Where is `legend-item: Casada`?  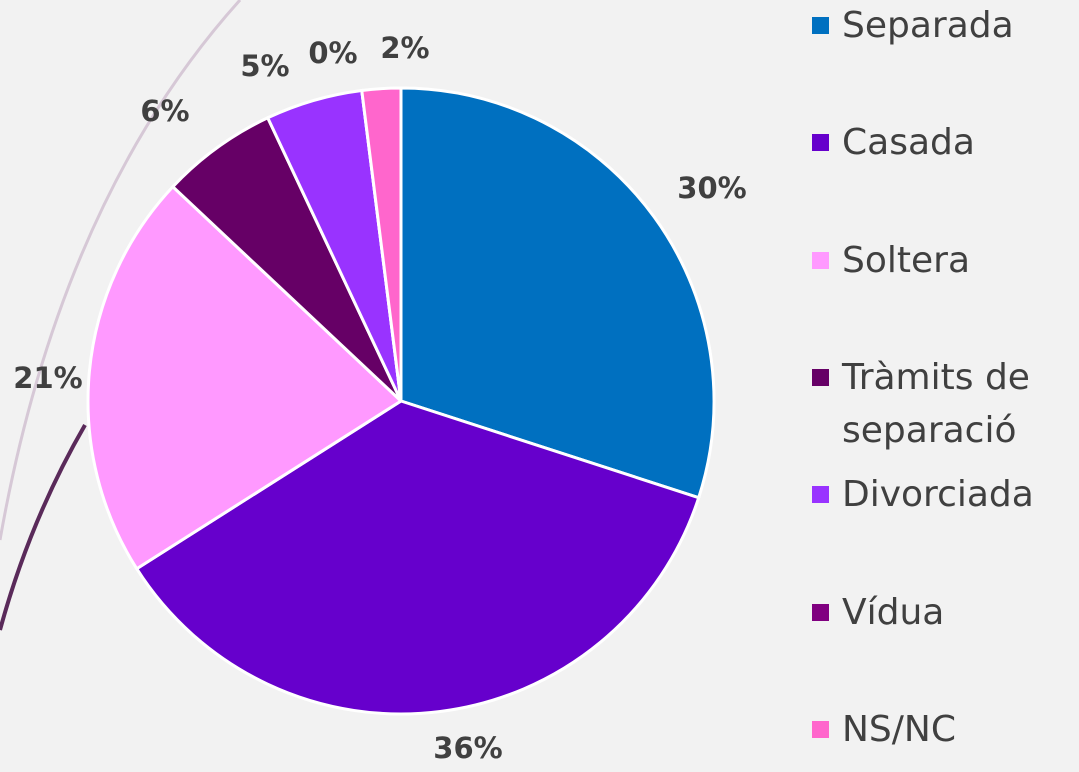
legend-item: Casada is located at coordinates (937, 142).